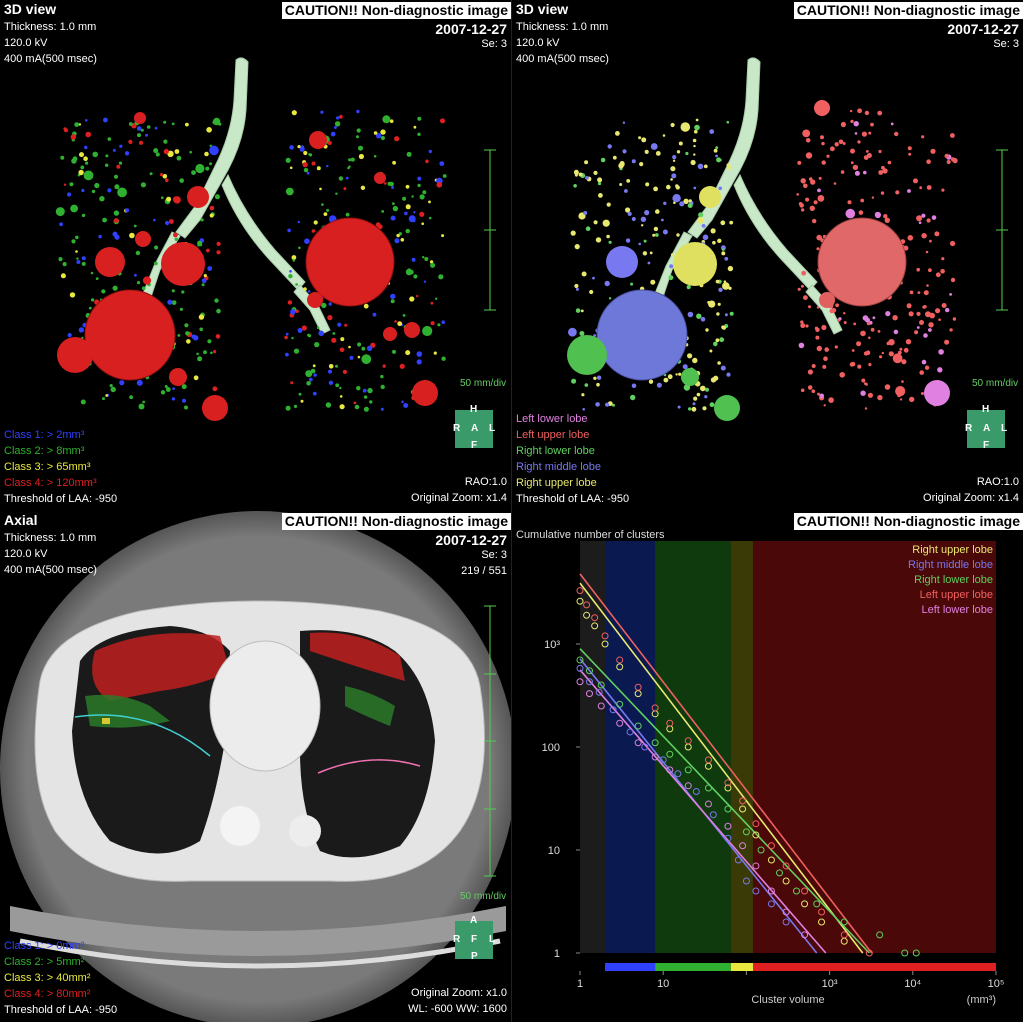 The image size is (1023, 1022). What do you see at coordinates (721, 768) in the screenshot?
I see `fit-line` at bounding box center [721, 768].